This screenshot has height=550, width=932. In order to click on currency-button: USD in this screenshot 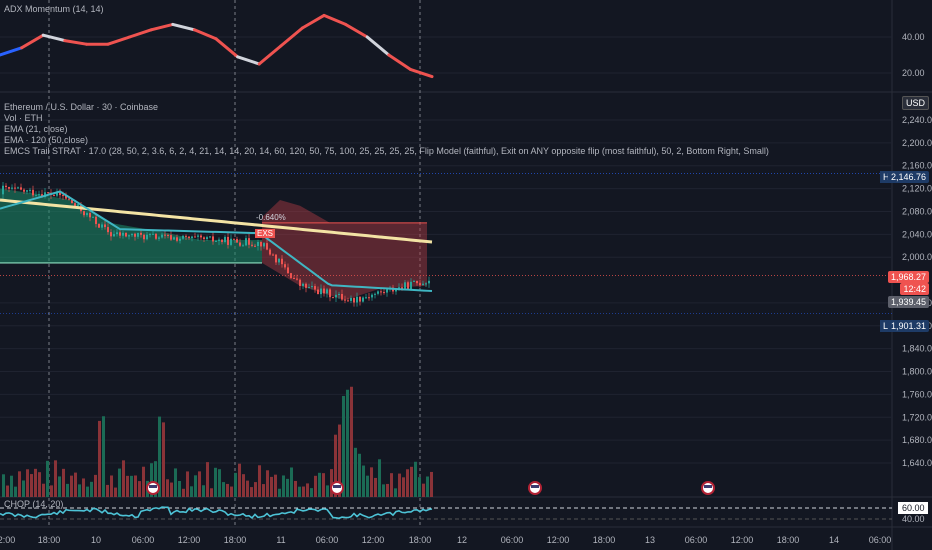, I will do `click(915, 103)`.